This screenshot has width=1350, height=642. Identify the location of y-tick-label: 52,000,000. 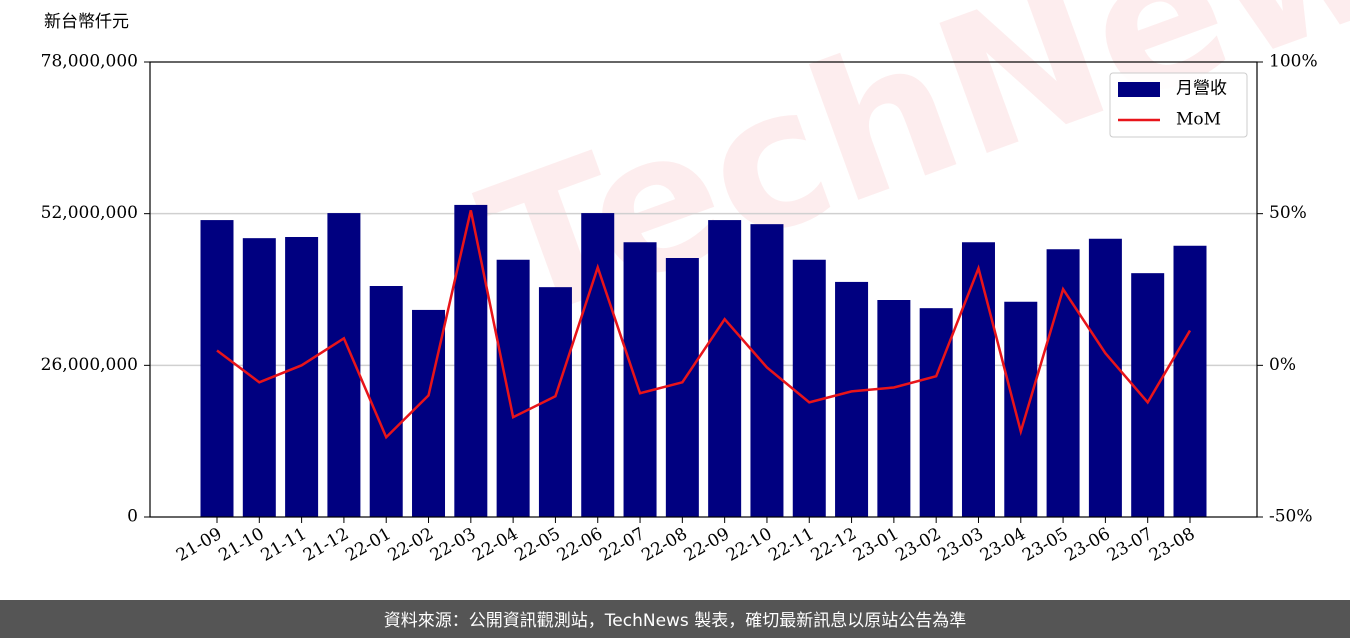
(89, 213).